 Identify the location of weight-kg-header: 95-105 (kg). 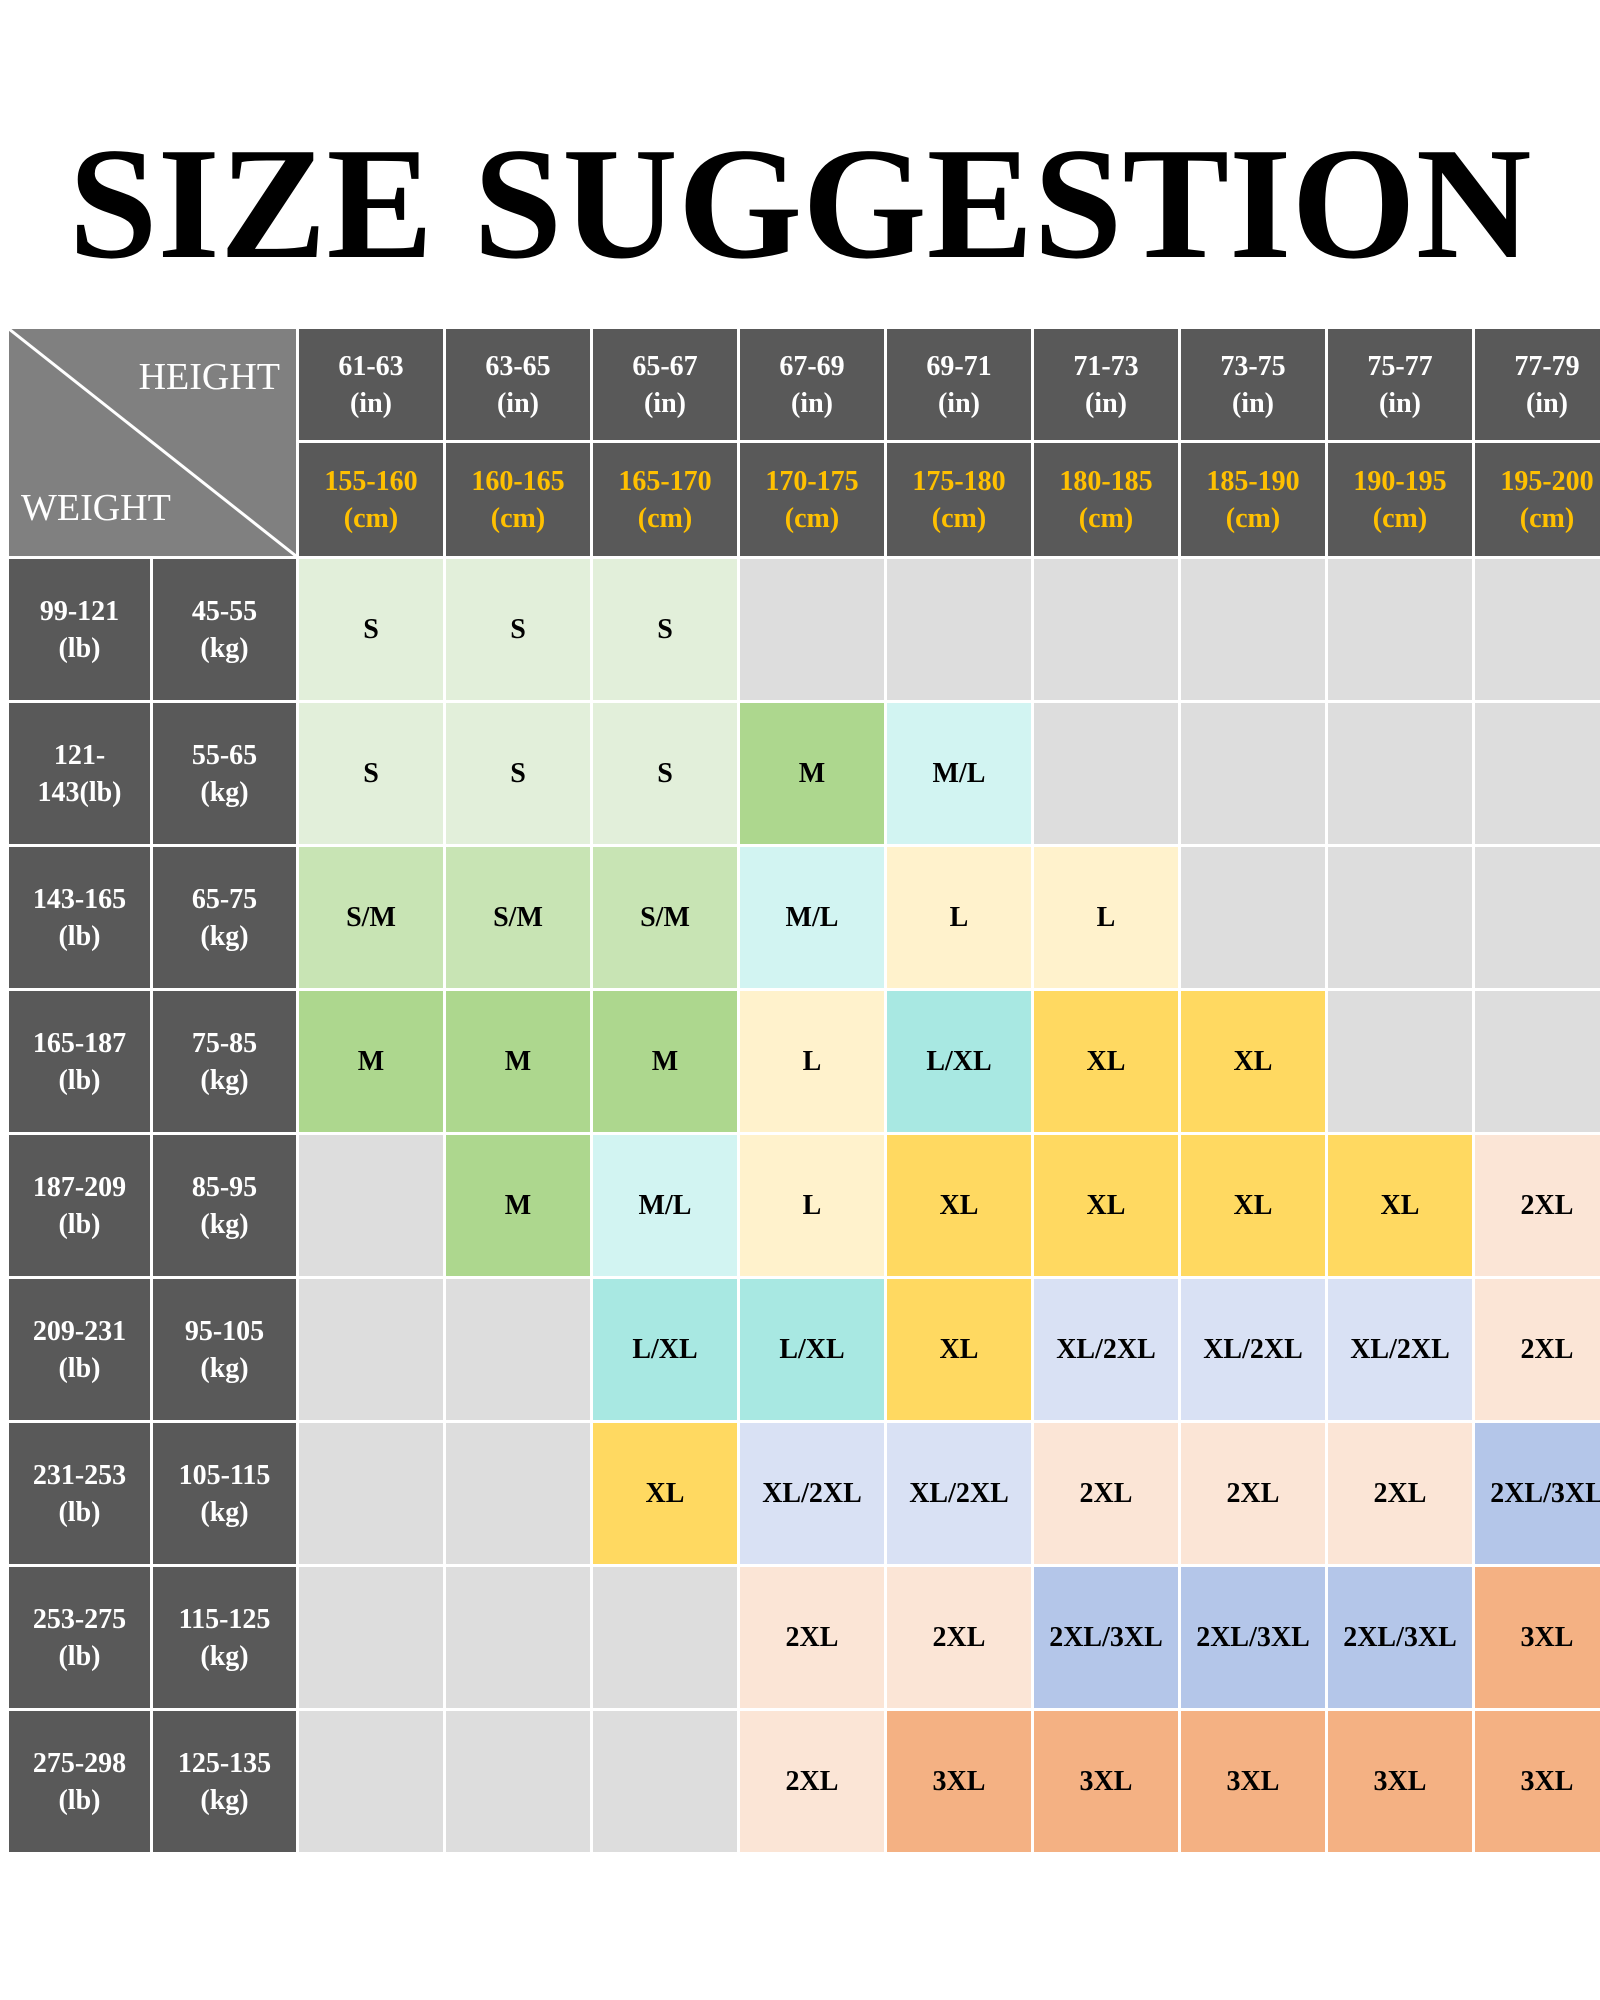
(224, 1349).